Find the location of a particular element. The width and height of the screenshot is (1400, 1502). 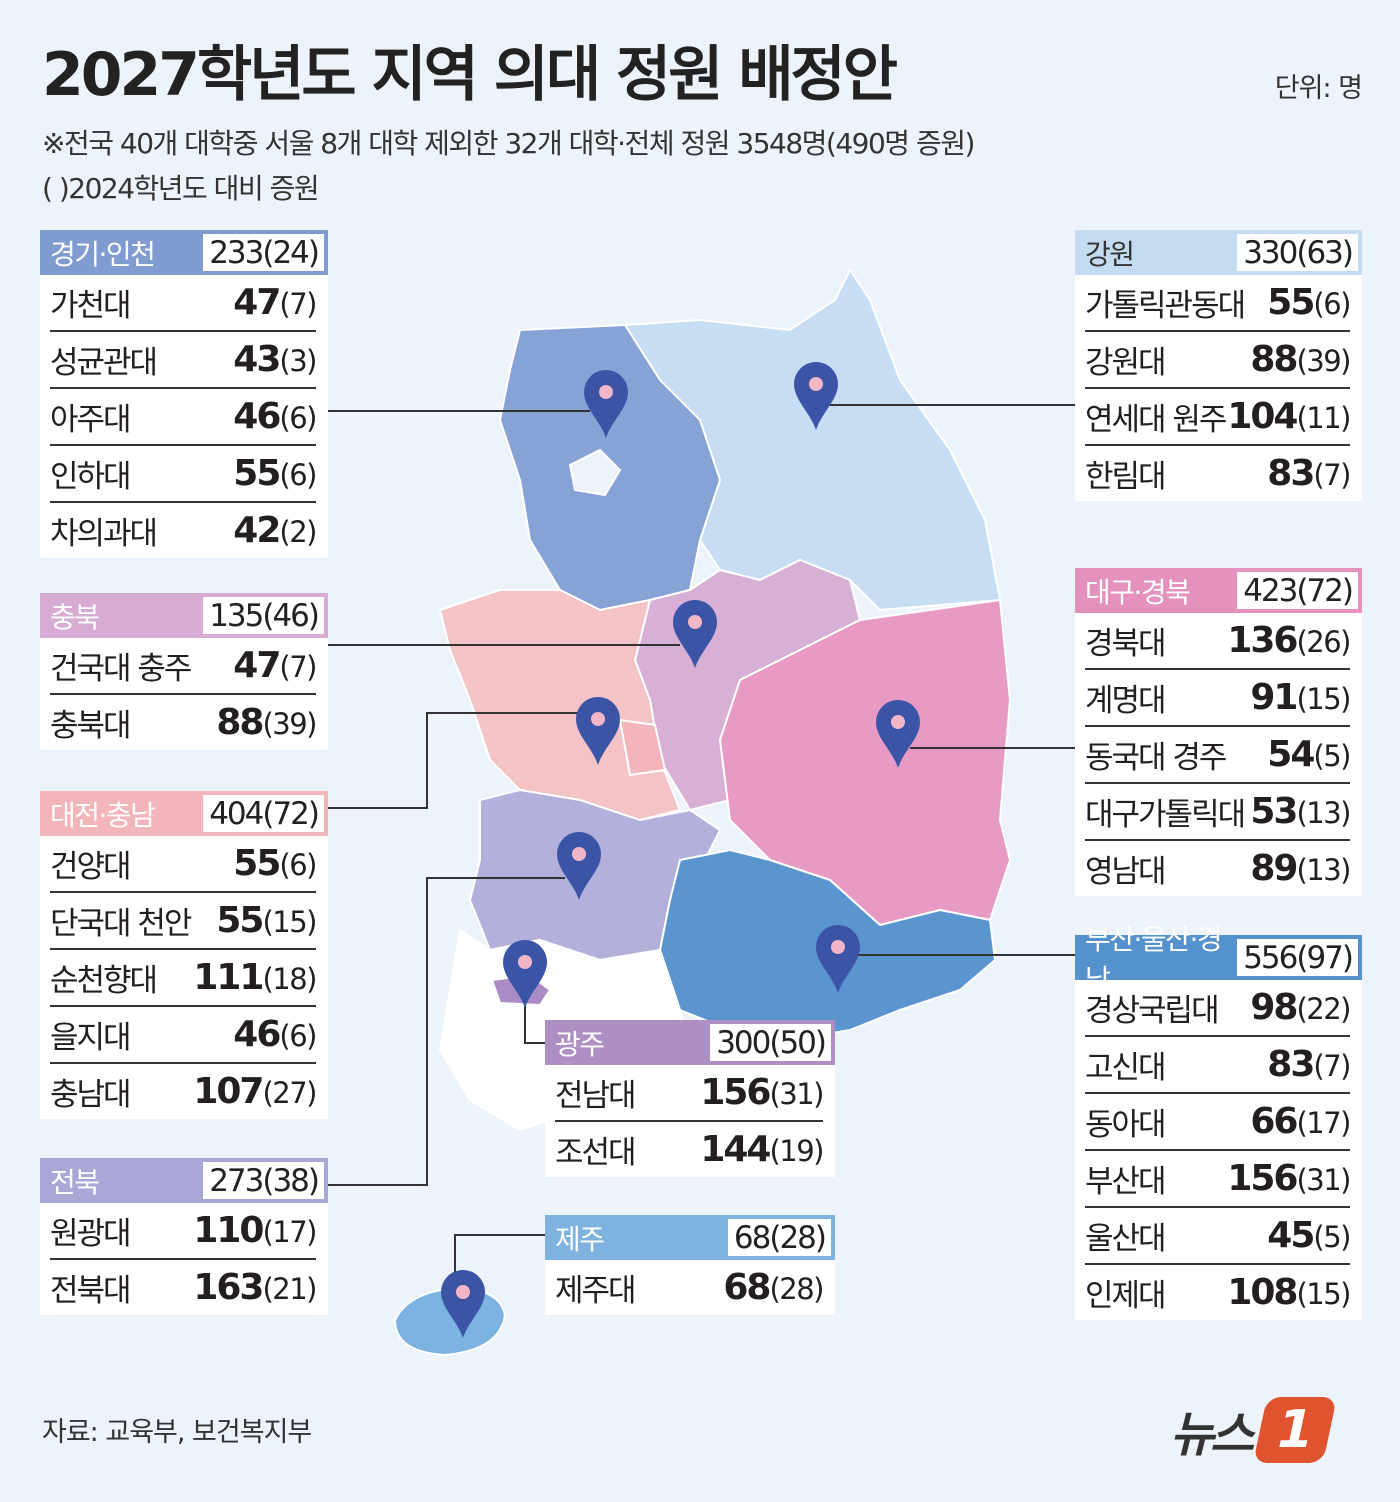

source-label: 자료: 교육부, 보건복지부 is located at coordinates (177, 1432).